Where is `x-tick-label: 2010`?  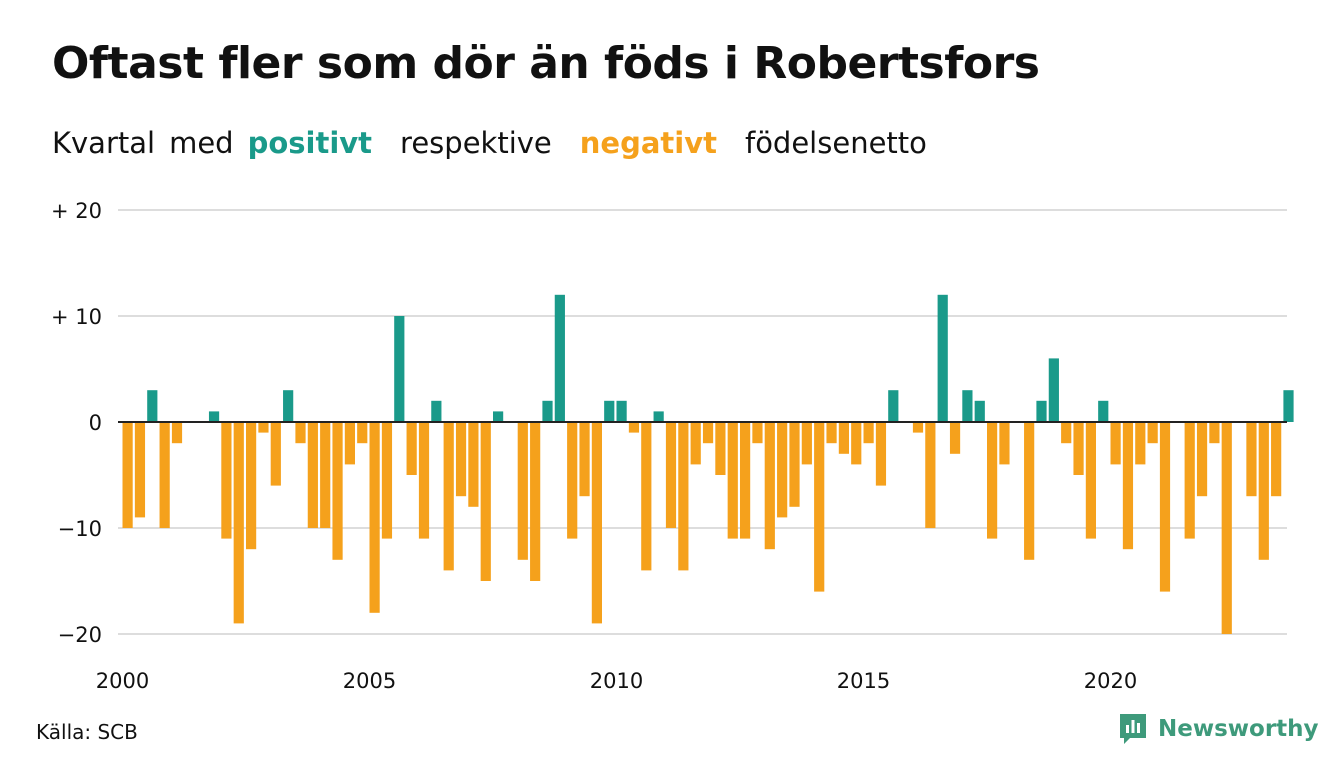 x-tick-label: 2010 is located at coordinates (616, 681).